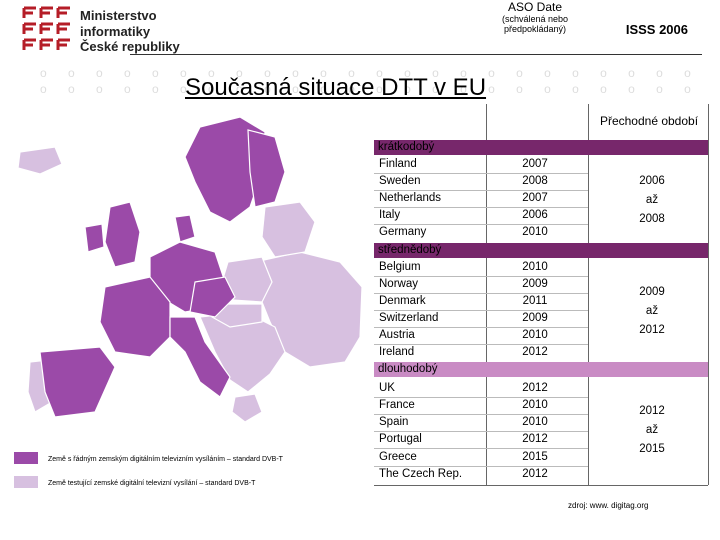 Image resolution: width=720 pixels, height=540 pixels. What do you see at coordinates (535, 7) in the screenshot?
I see `column-header-aso-date-label: ASO Date` at bounding box center [535, 7].